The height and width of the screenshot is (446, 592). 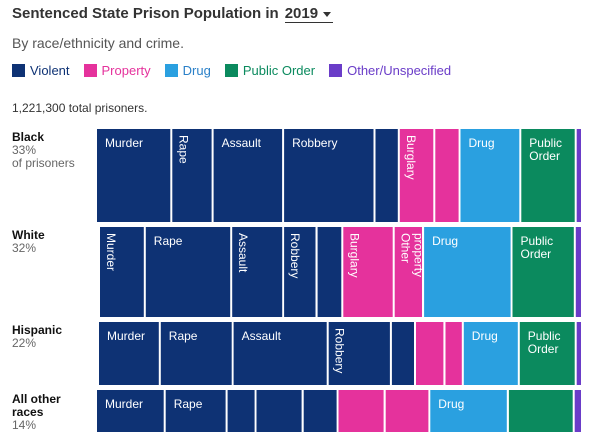 I want to click on group-label-hispanic: Hispanic 22%, so click(x=37, y=337).